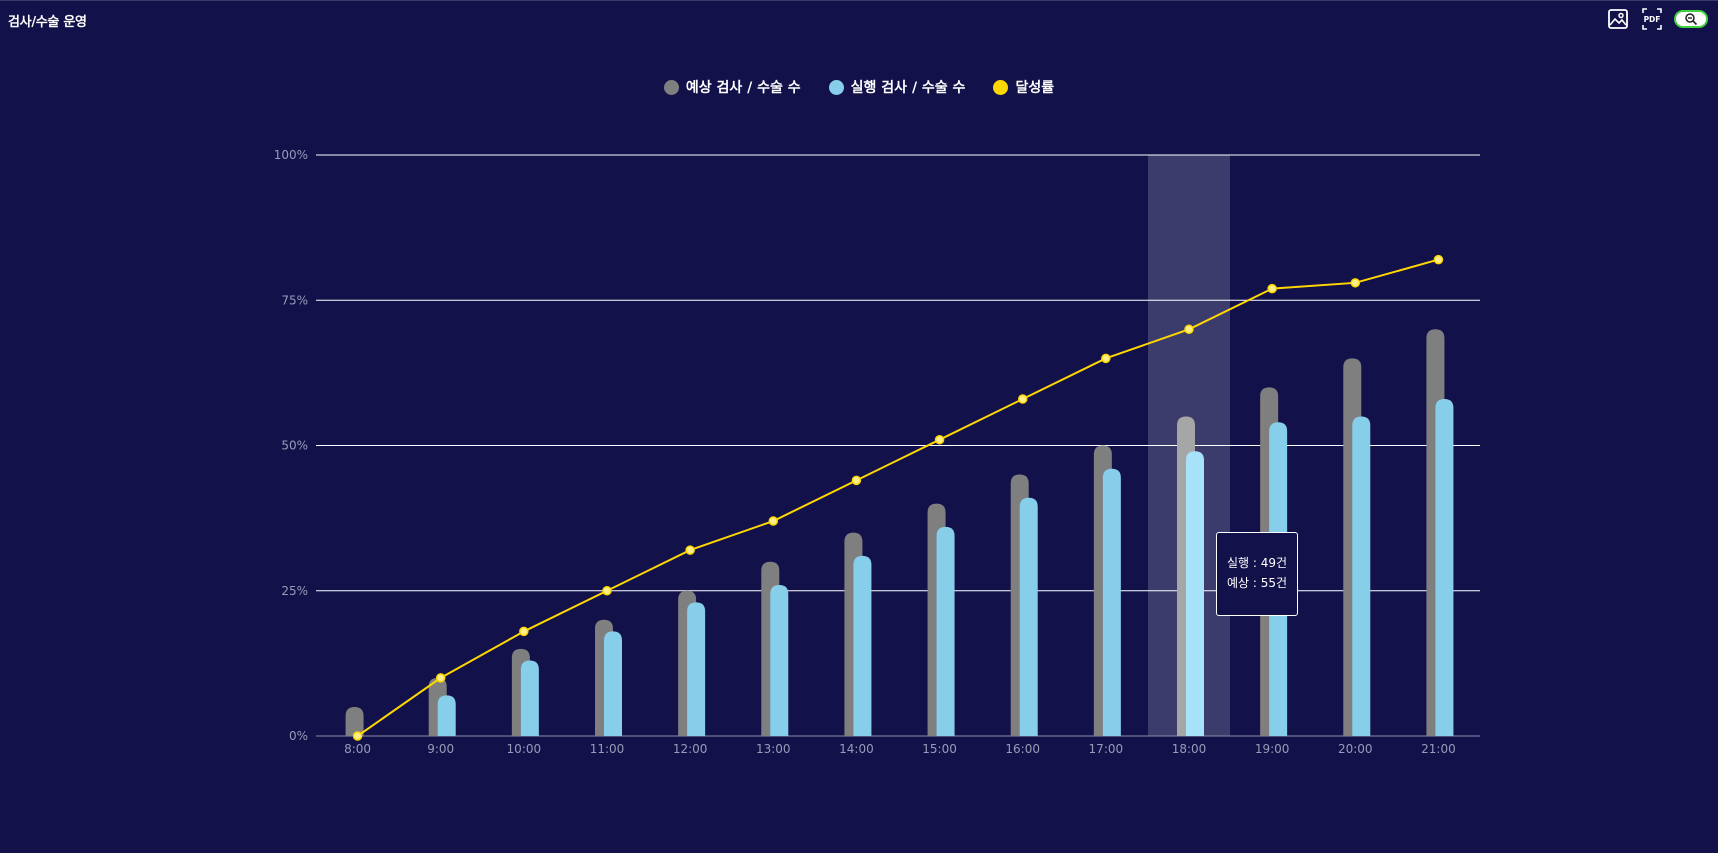 This screenshot has height=853, width=1718. What do you see at coordinates (1355, 749) in the screenshot?
I see `x-tick-label: 20:00` at bounding box center [1355, 749].